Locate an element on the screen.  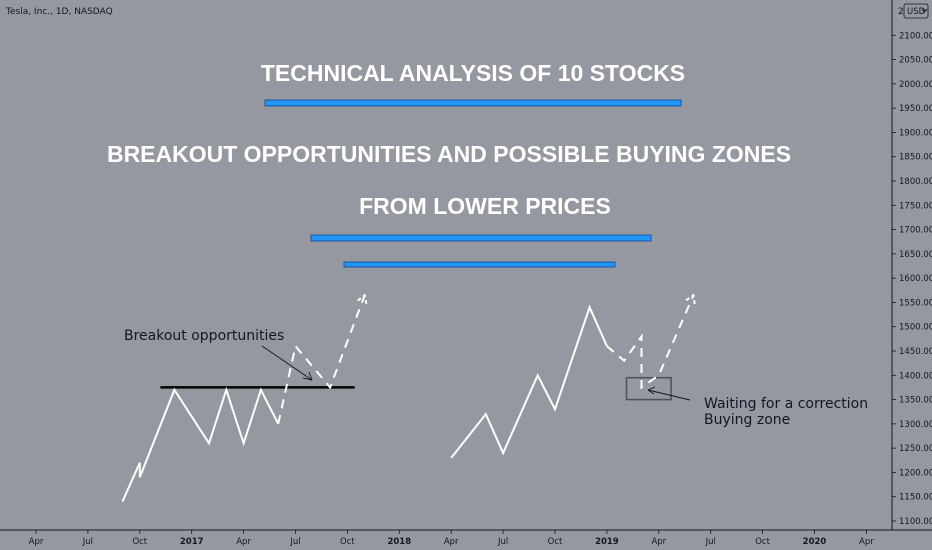
y-tick-label: 1400.00 is located at coordinates (915, 376).